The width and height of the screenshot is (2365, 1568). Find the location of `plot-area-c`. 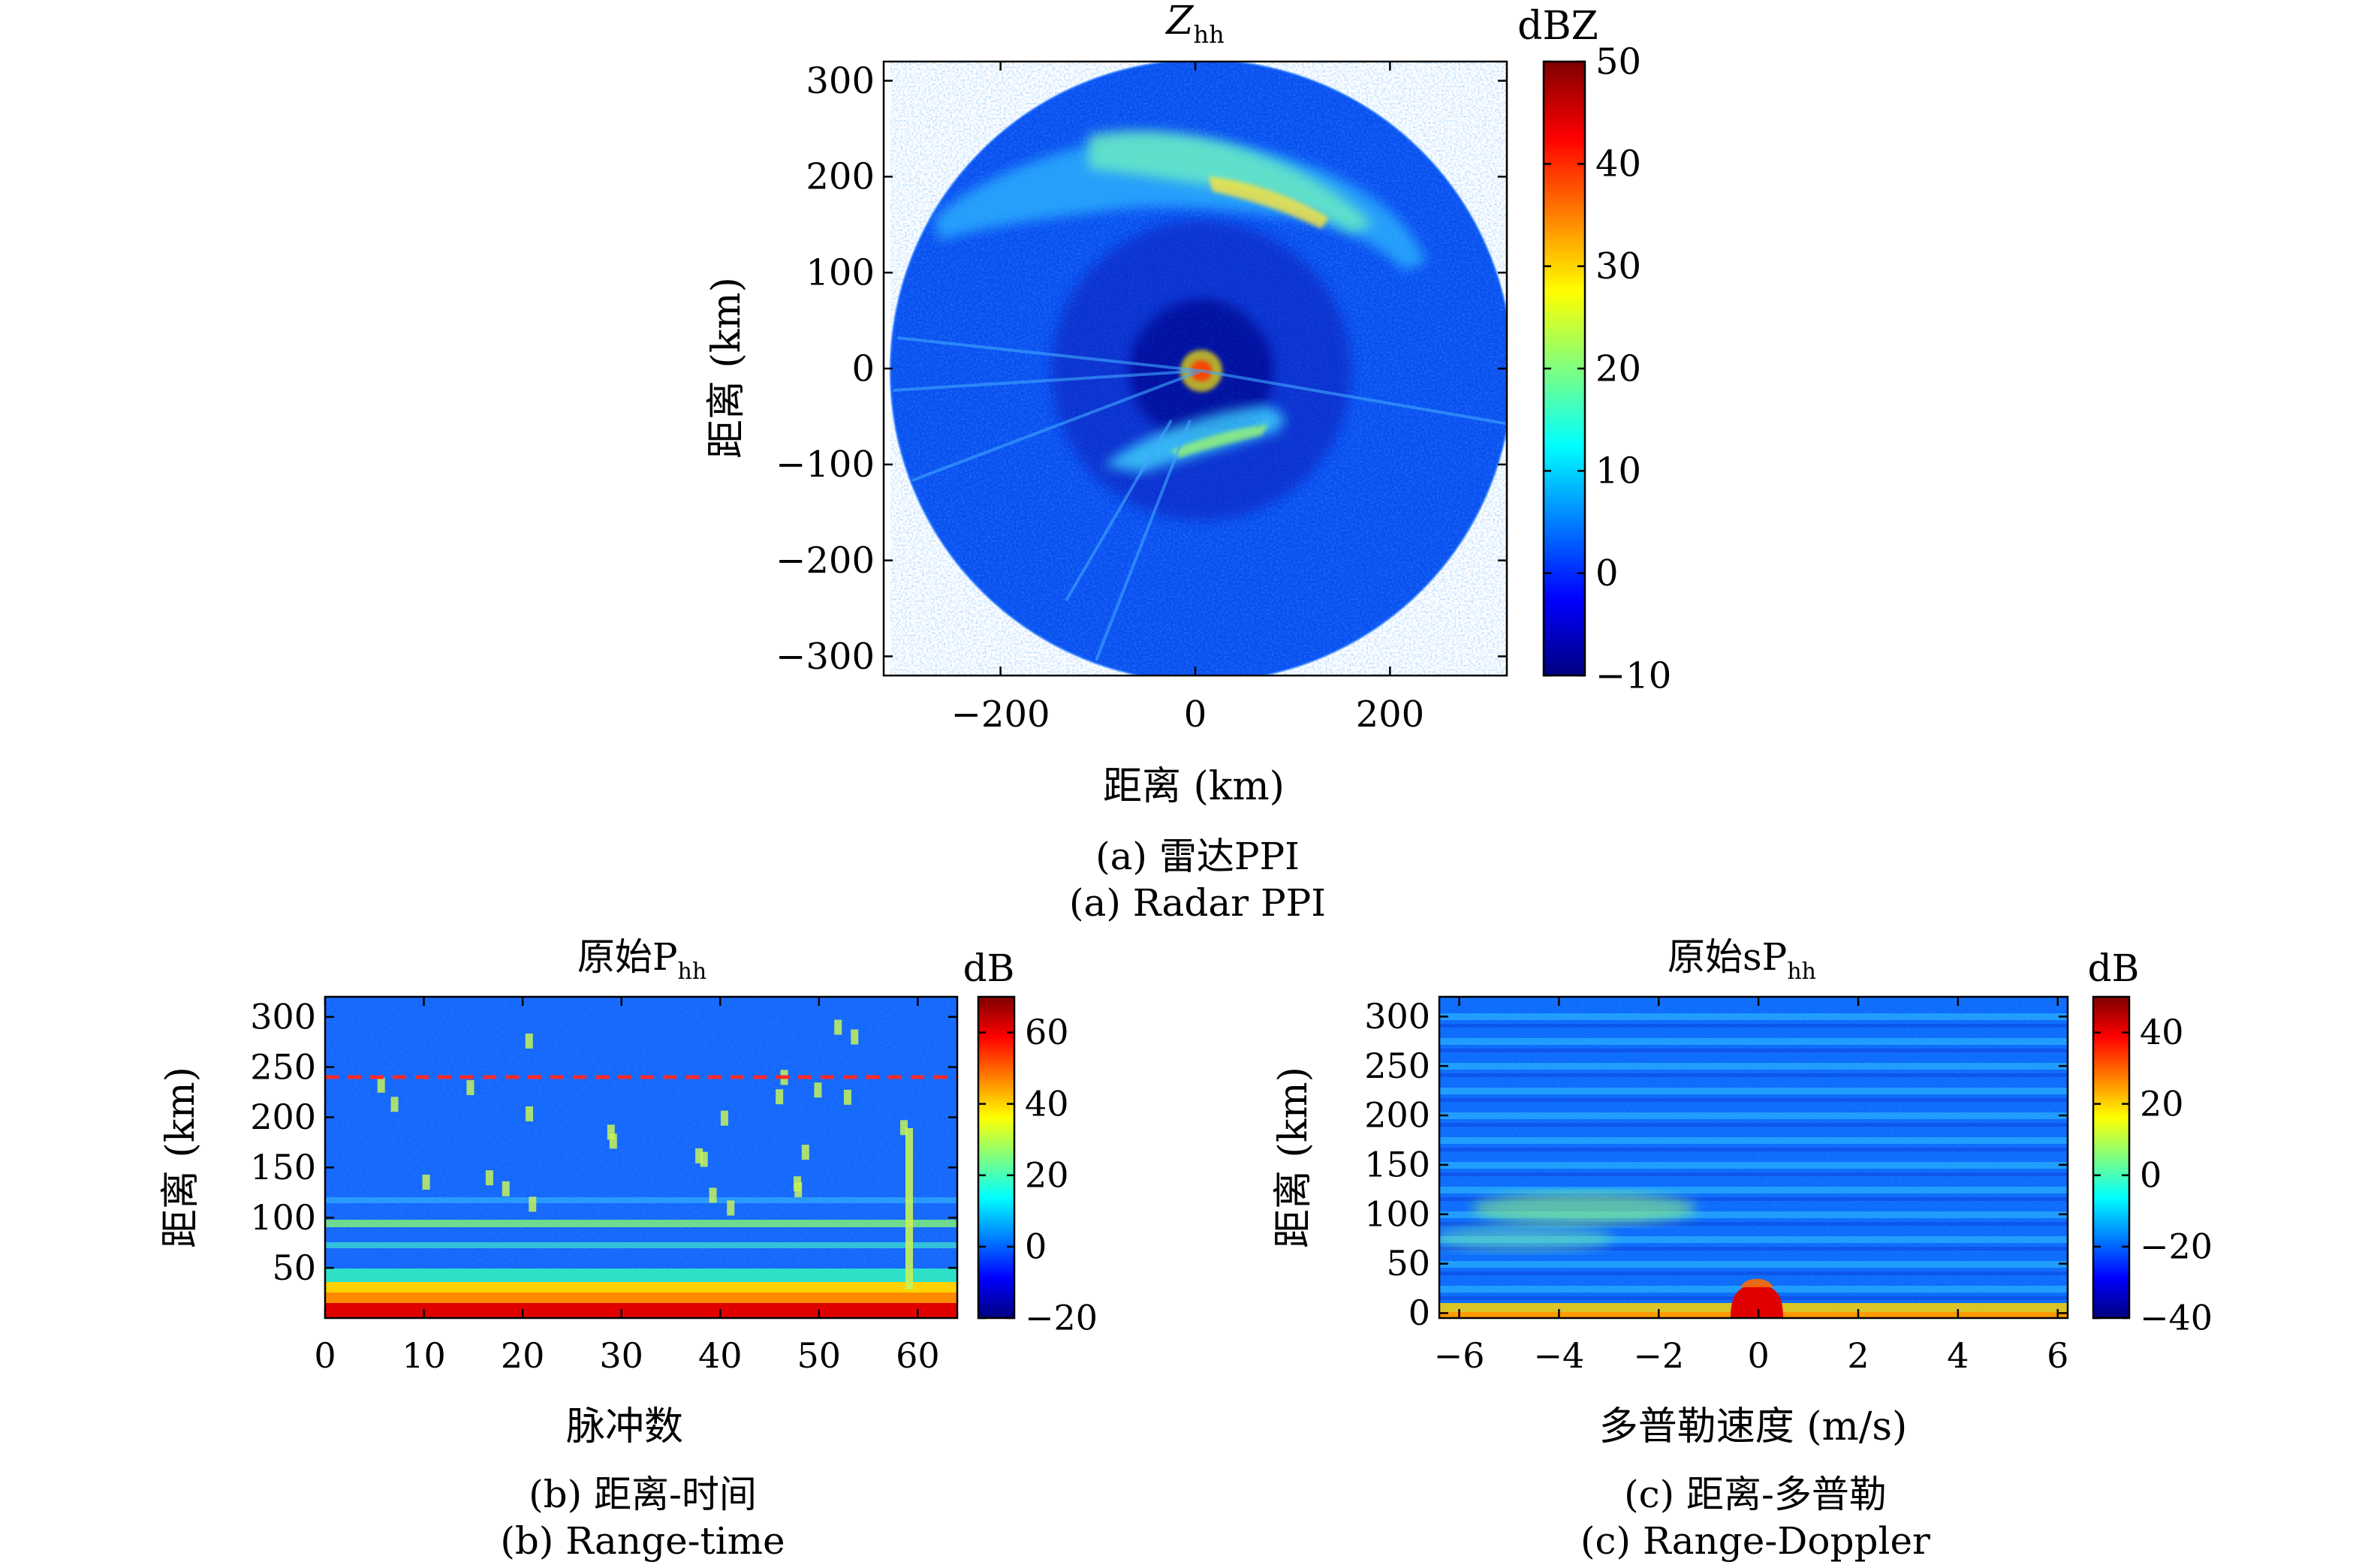

plot-area-c is located at coordinates (1753, 1157).